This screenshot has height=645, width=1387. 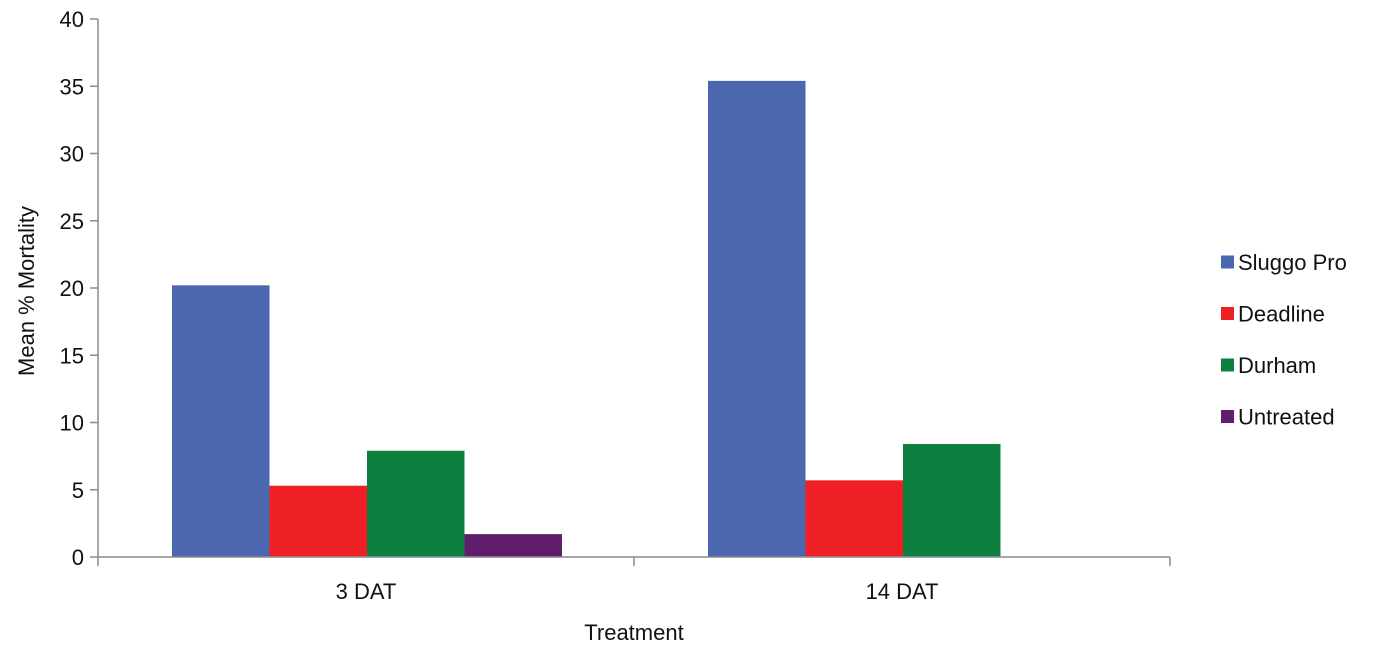 I want to click on bar-durham-3-dat, so click(x=416, y=503).